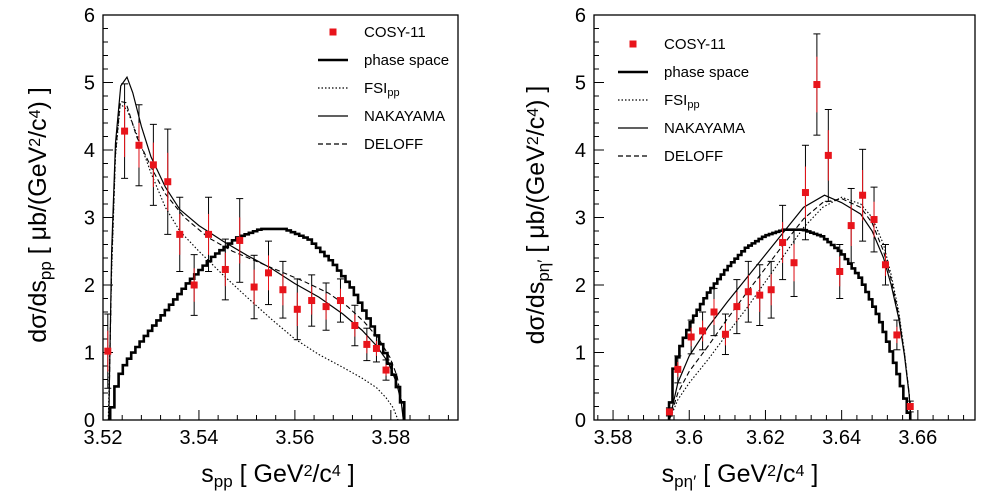 This screenshot has width=1000, height=496. I want to click on x-axis-title-main: s, so click(668, 474).